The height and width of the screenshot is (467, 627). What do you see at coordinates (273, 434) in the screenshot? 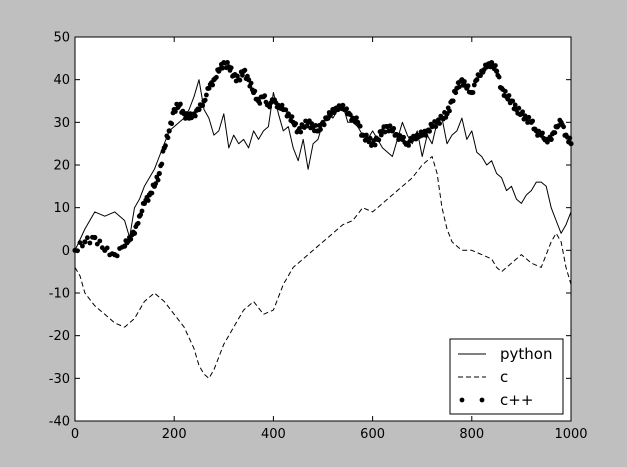
I see `x-tick-label-2: 400` at bounding box center [273, 434].